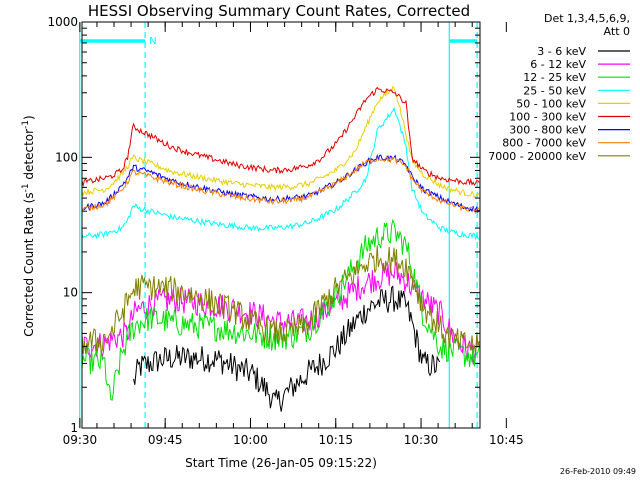  What do you see at coordinates (281, 463) in the screenshot?
I see `x-axis-label: Start Time (26-Jan-05 09:15:22)` at bounding box center [281, 463].